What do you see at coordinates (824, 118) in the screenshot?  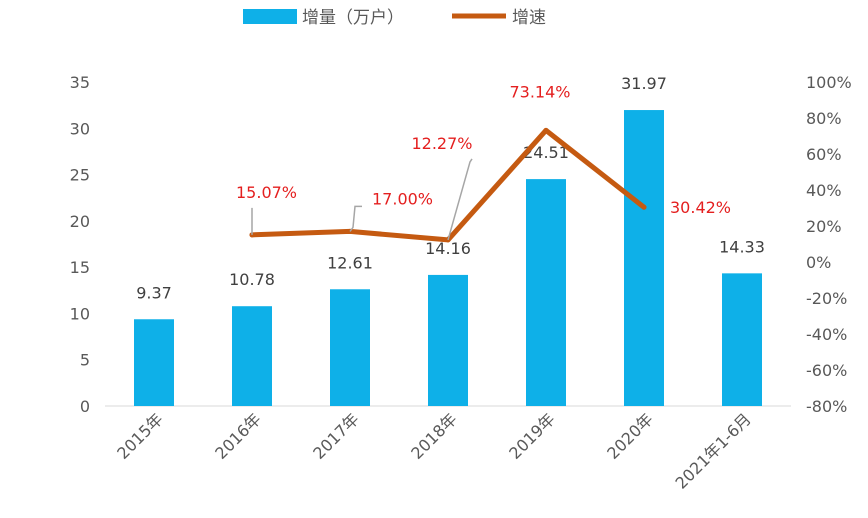 I see `right-axis-tick: 80%` at bounding box center [824, 118].